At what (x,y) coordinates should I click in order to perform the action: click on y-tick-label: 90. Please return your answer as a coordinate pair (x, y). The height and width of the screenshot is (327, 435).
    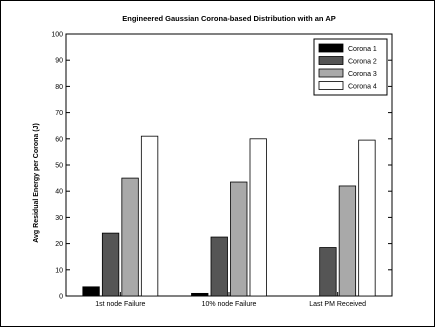
    Looking at the image, I should click on (59, 61).